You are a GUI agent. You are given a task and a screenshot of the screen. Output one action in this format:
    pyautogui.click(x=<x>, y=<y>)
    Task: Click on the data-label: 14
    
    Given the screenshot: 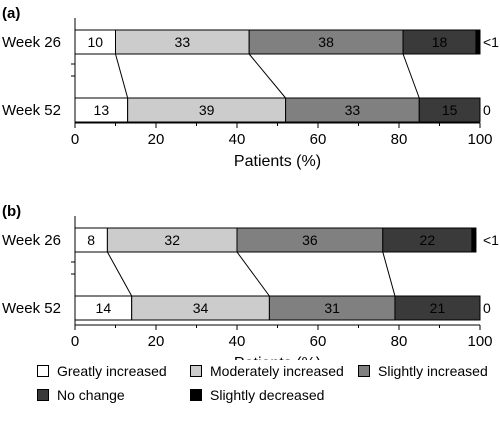 What is the action you would take?
    pyautogui.click(x=104, y=308)
    